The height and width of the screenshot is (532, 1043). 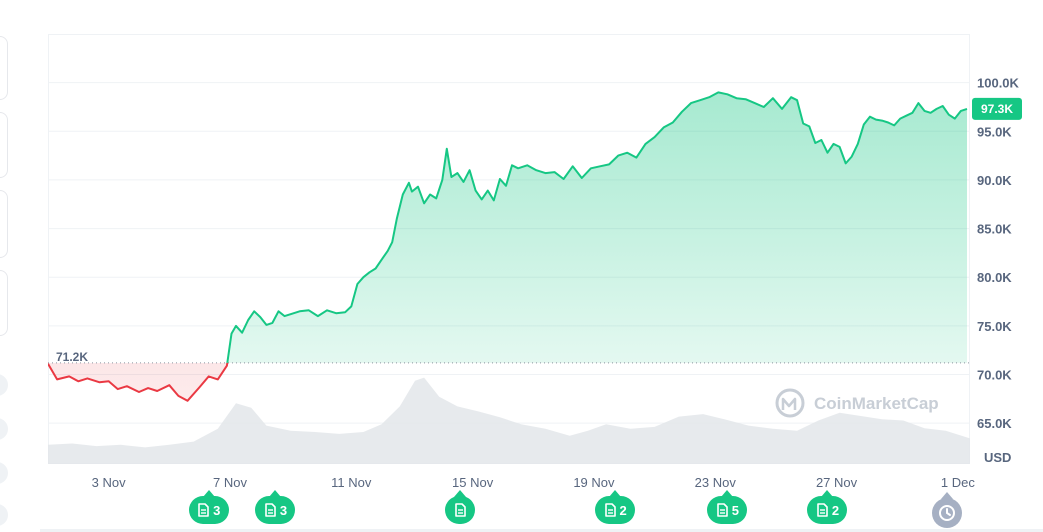 I want to click on currency-label: USD, so click(x=997, y=457).